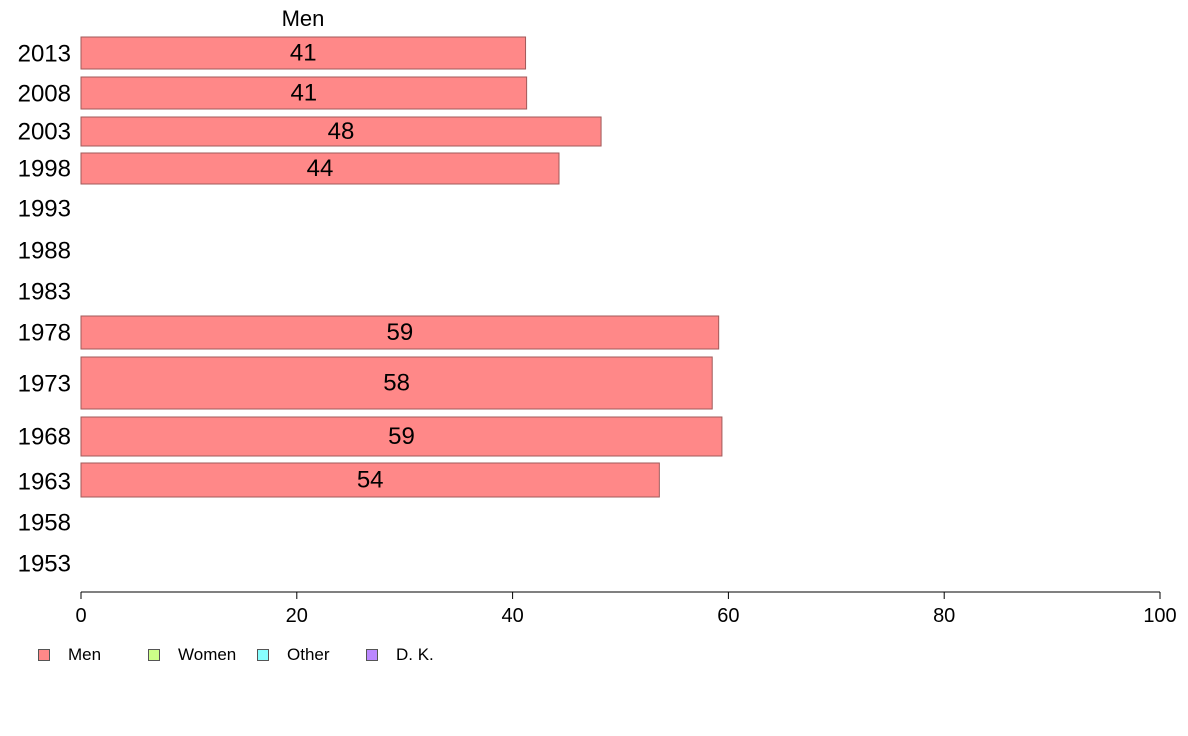 This screenshot has width=1188, height=736. Describe the element at coordinates (154, 655) in the screenshot. I see `legend-swatch-women` at that location.